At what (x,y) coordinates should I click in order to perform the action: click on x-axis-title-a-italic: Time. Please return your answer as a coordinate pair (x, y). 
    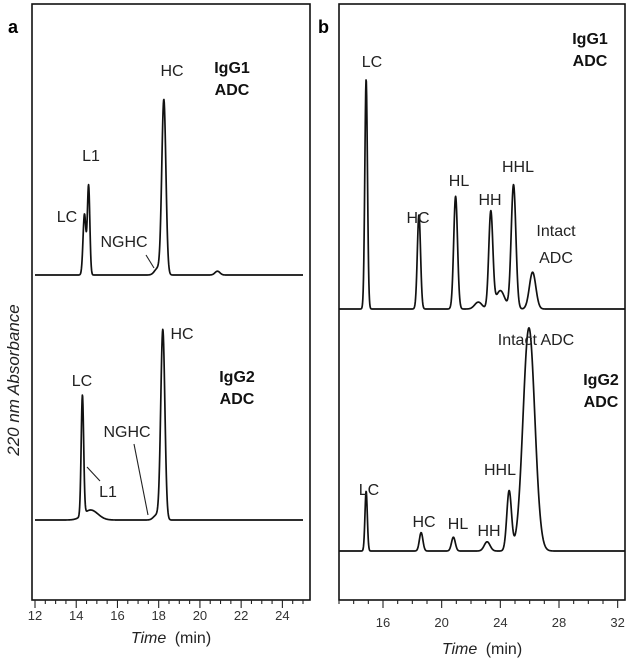
    Looking at the image, I should click on (149, 638).